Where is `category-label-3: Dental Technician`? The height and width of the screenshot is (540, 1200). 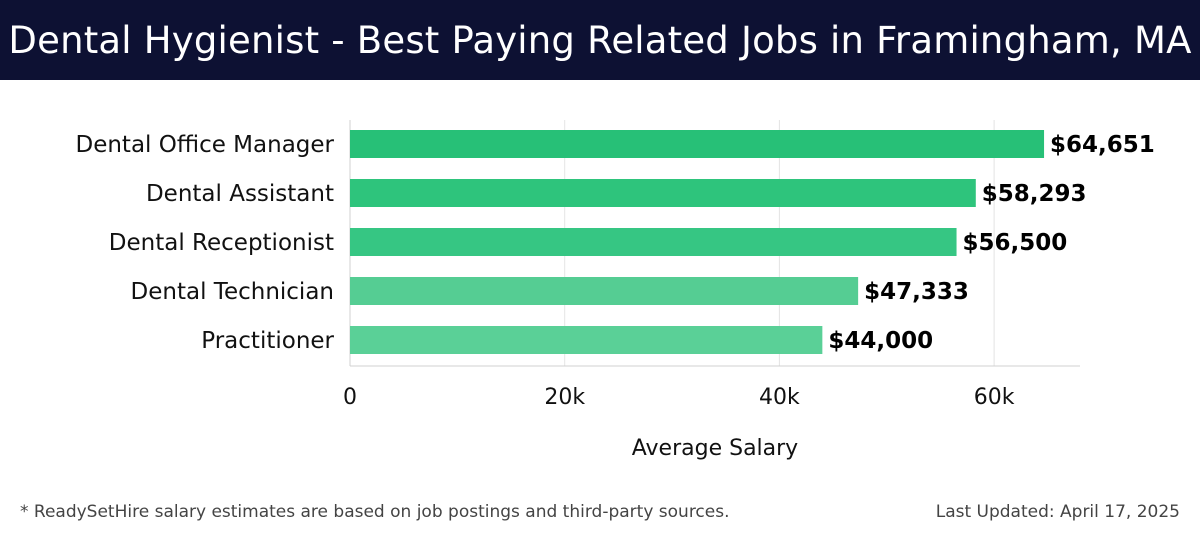
category-label-3: Dental Technician is located at coordinates (232, 292).